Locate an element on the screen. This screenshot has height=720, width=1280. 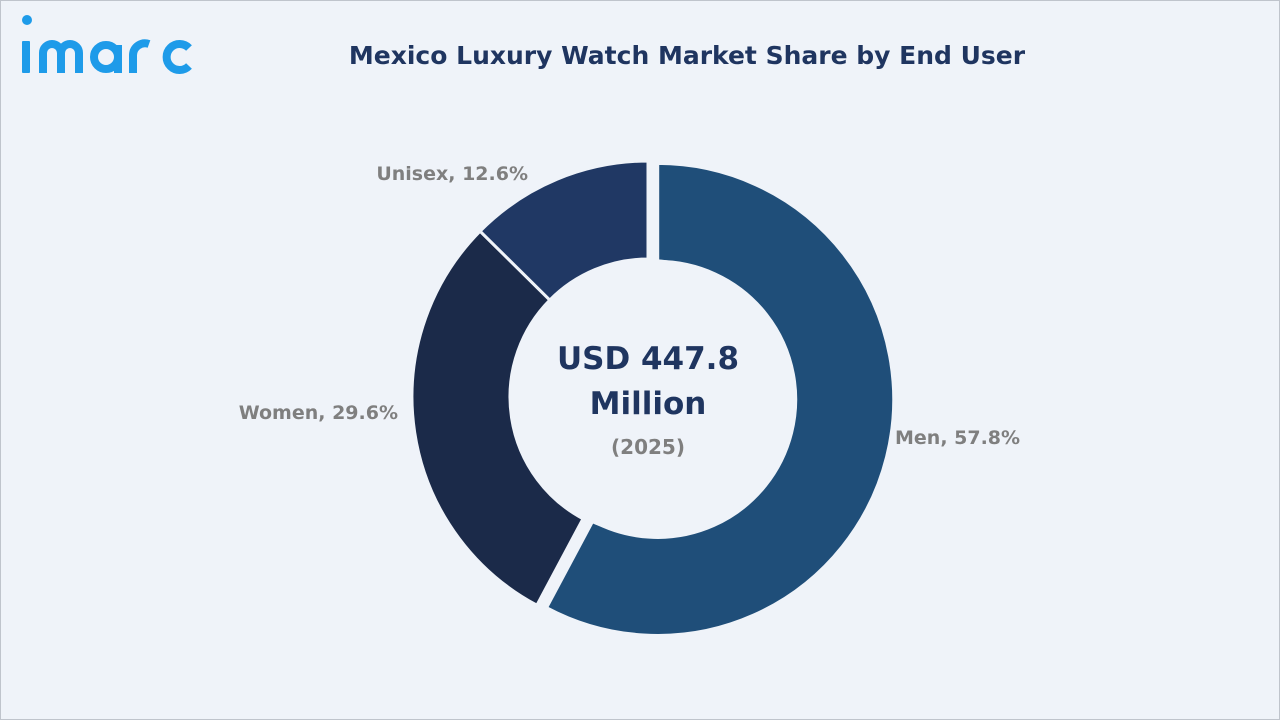
label-men: Men, 57.8% is located at coordinates (957, 438).